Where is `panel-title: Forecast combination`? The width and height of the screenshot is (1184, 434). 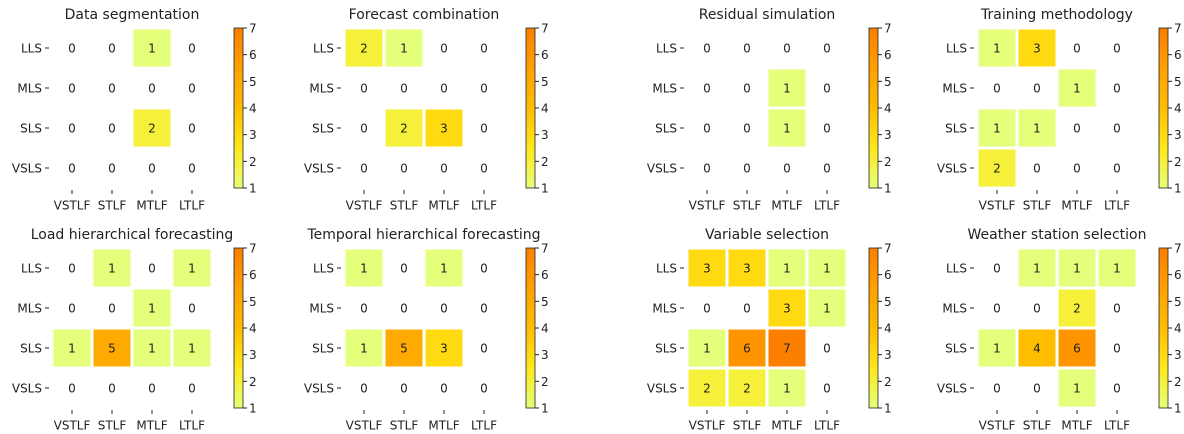 panel-title: Forecast combination is located at coordinates (424, 15).